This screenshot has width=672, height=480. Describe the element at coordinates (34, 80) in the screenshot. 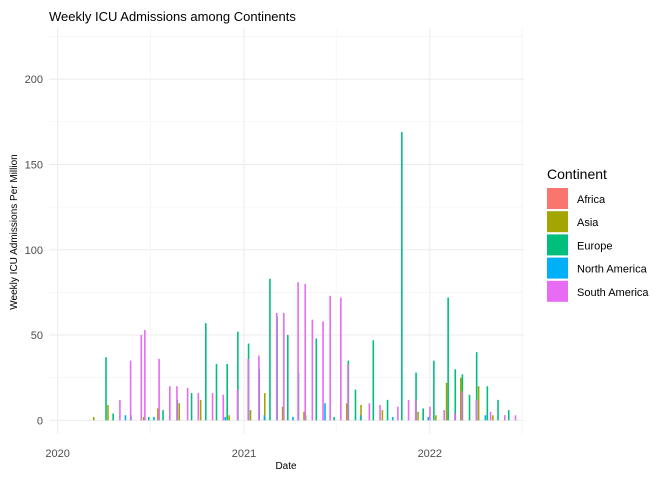

I see `y-tick-label: 200` at that location.